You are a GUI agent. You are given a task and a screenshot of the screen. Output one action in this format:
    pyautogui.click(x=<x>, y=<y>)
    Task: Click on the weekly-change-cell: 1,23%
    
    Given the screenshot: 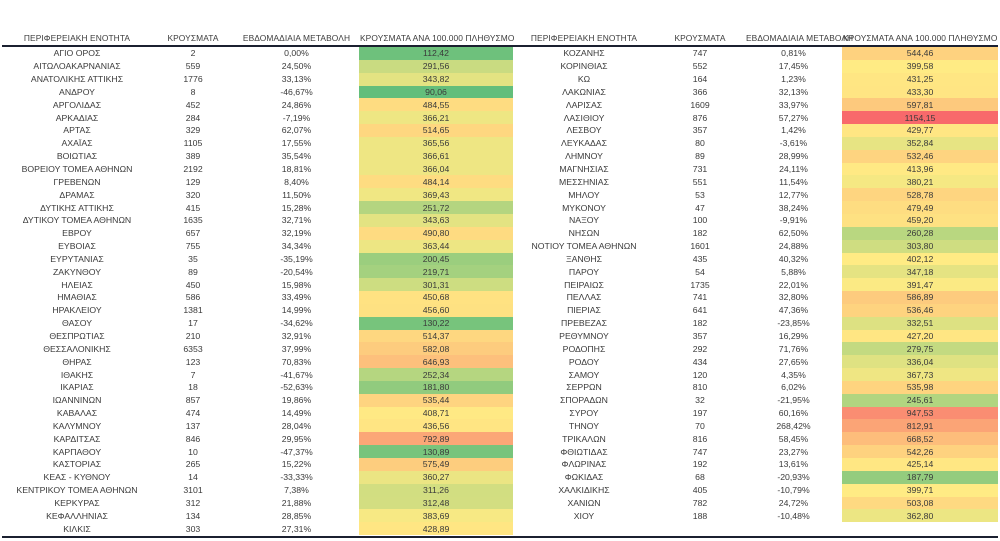 What is the action you would take?
    pyautogui.click(x=793, y=79)
    